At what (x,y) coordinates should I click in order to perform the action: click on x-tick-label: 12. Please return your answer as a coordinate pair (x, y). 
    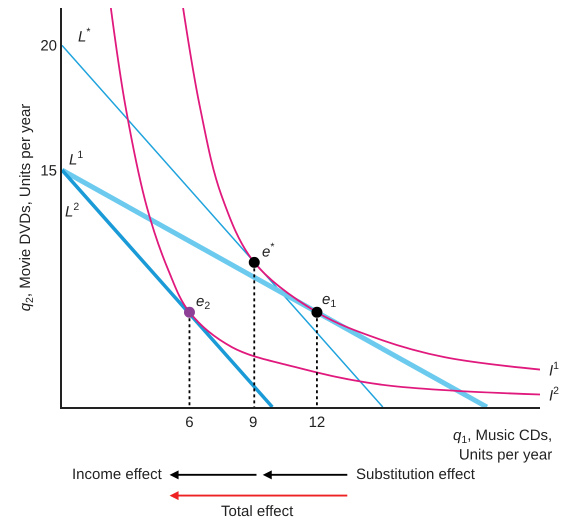
    Looking at the image, I should click on (317, 422).